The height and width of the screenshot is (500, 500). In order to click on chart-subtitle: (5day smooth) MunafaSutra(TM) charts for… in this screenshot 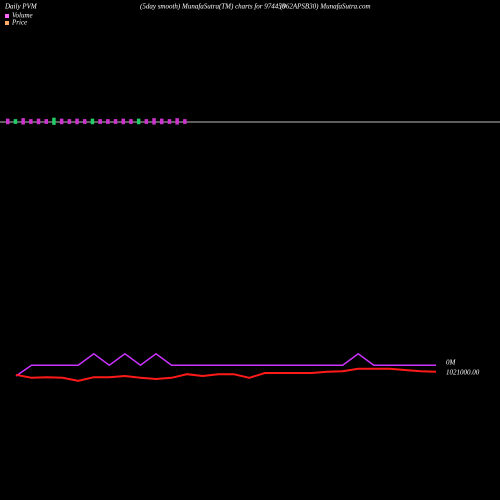, I will do `click(213, 7)`.